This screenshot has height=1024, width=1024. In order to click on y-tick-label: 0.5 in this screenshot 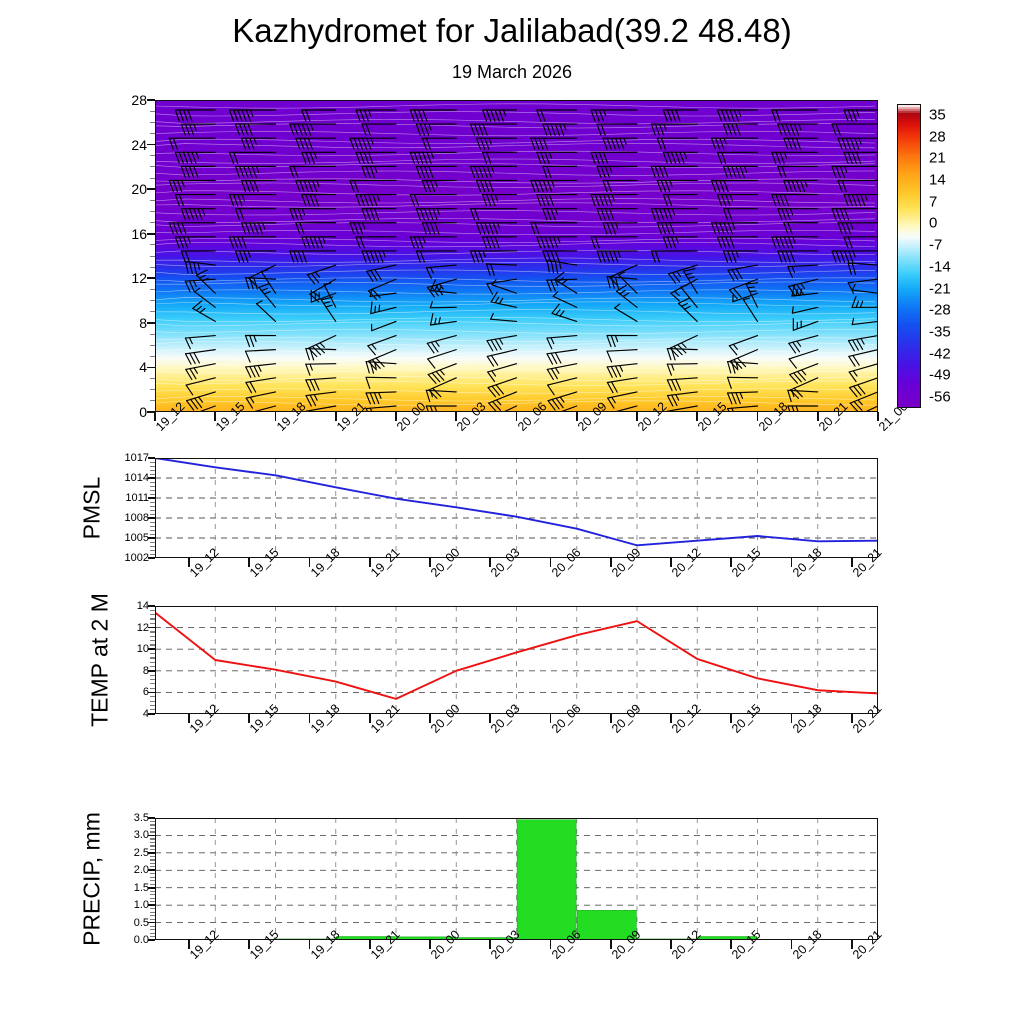, I will do `click(141, 922)`.